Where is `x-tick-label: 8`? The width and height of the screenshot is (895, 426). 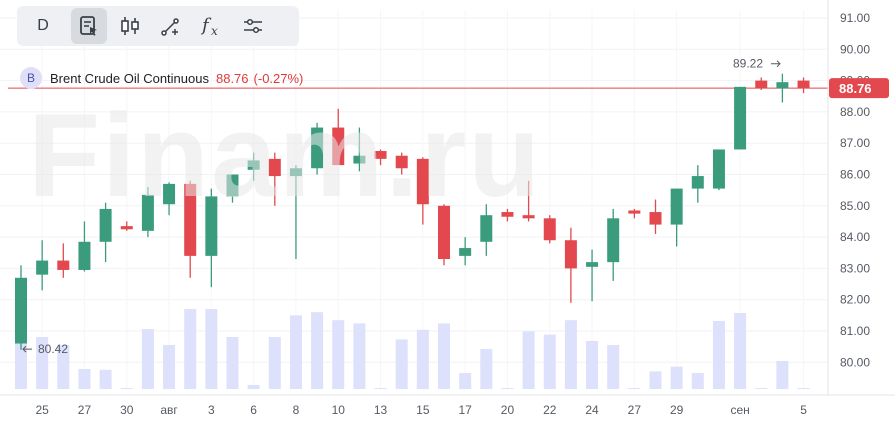 x-tick-label: 8 is located at coordinates (296, 410).